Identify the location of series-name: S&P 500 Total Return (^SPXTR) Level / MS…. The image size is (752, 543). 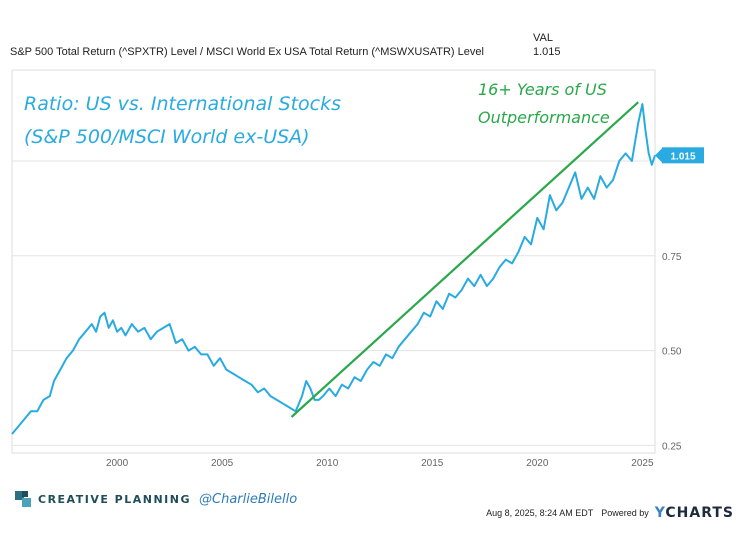
(247, 52).